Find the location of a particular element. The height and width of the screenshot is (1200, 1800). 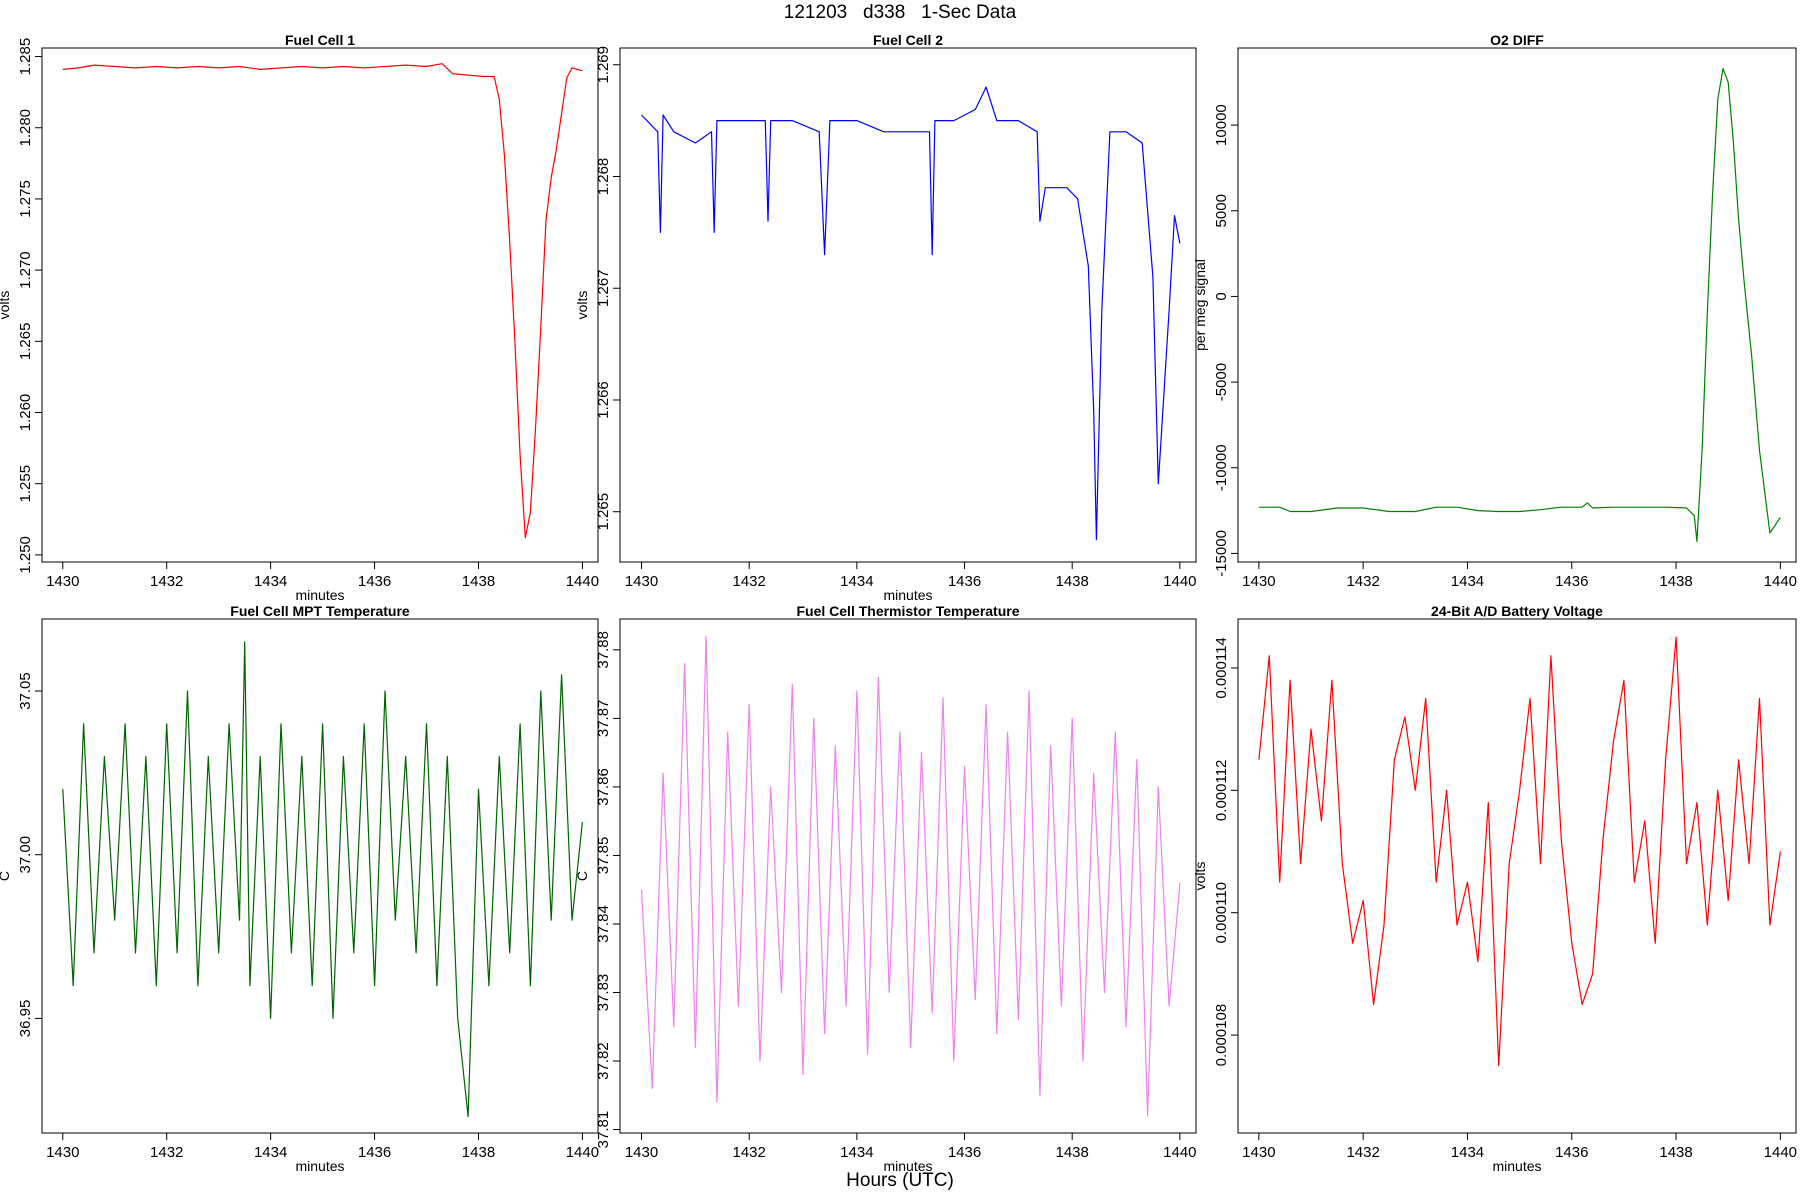

y-tick-label: 37.84 is located at coordinates (603, 924).